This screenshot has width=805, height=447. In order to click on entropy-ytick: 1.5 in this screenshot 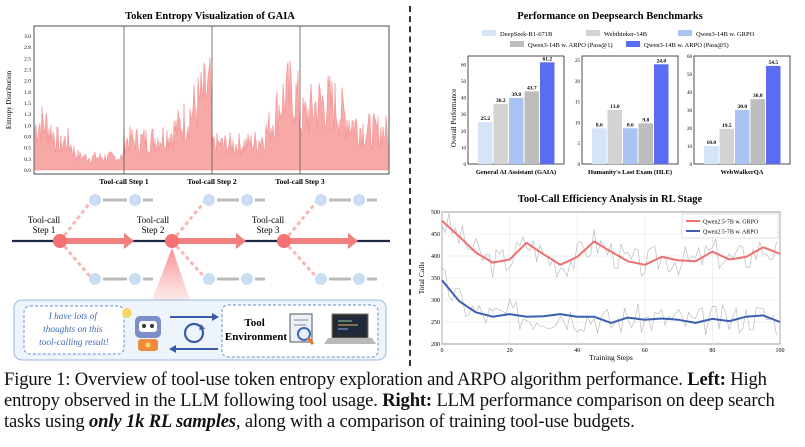, I will do `click(27, 104)`.